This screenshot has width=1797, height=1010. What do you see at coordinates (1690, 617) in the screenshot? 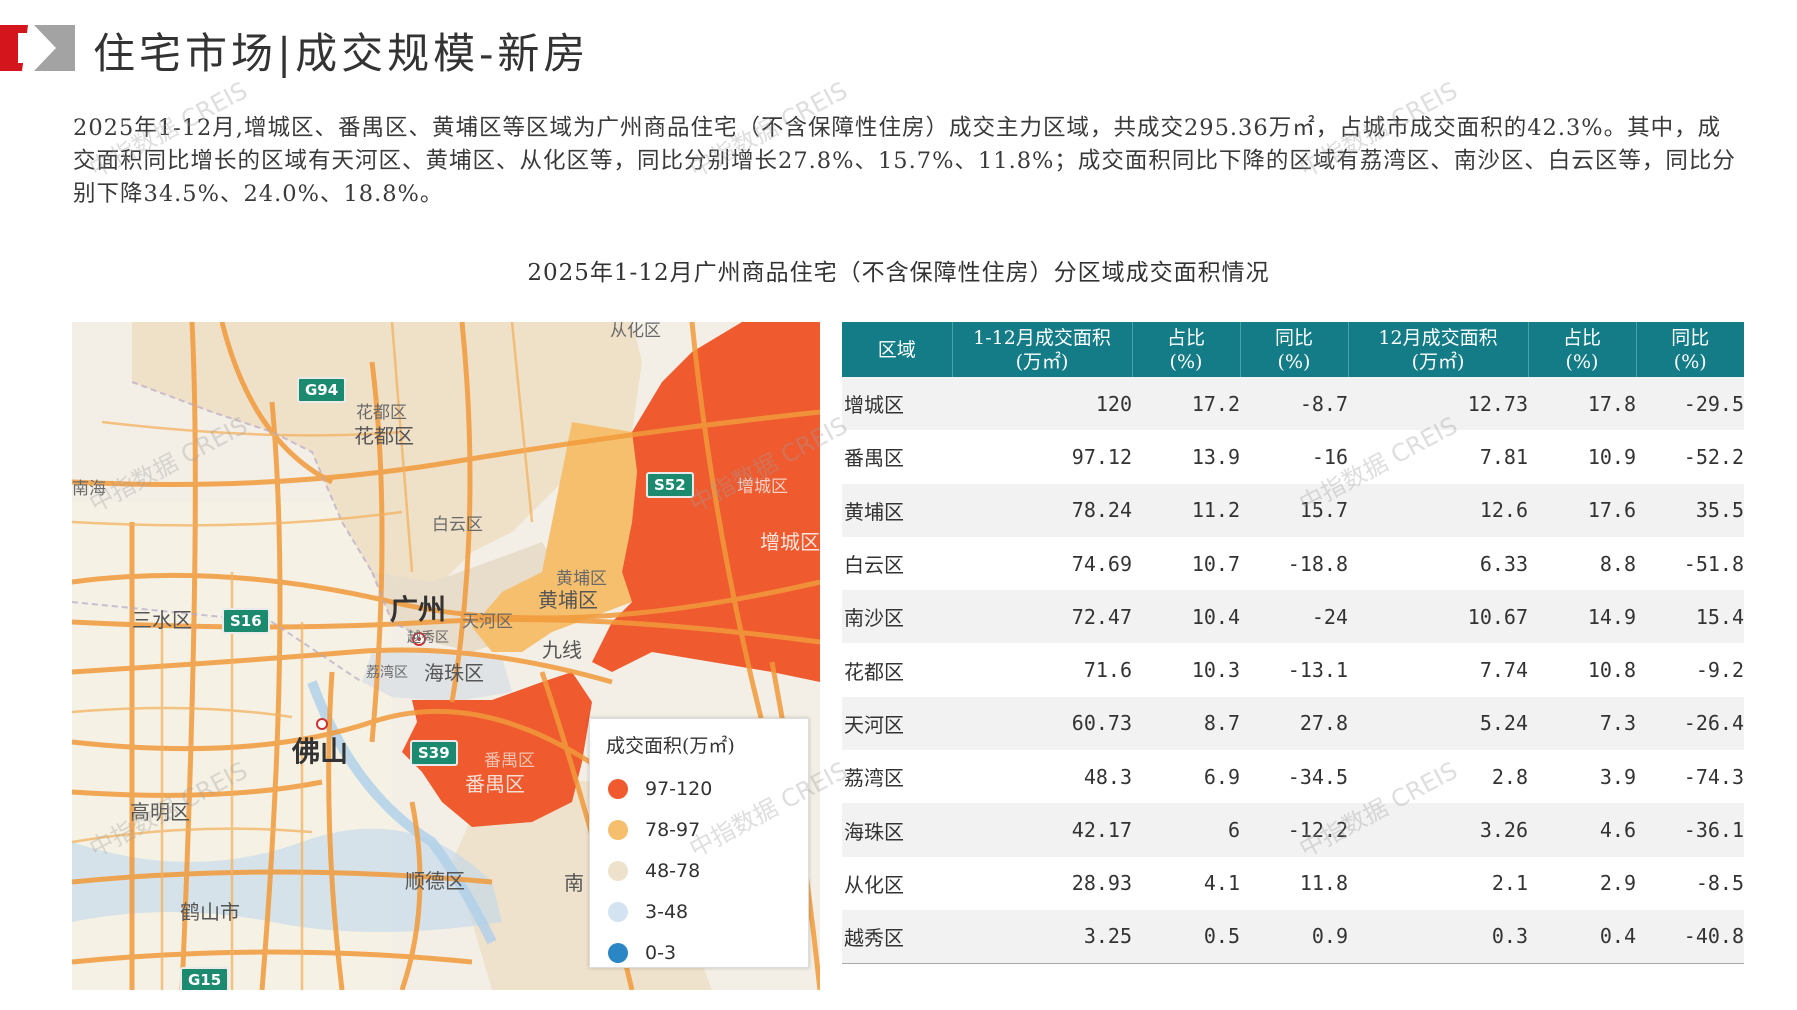
I see `table-cell-value: 15.4` at bounding box center [1690, 617].